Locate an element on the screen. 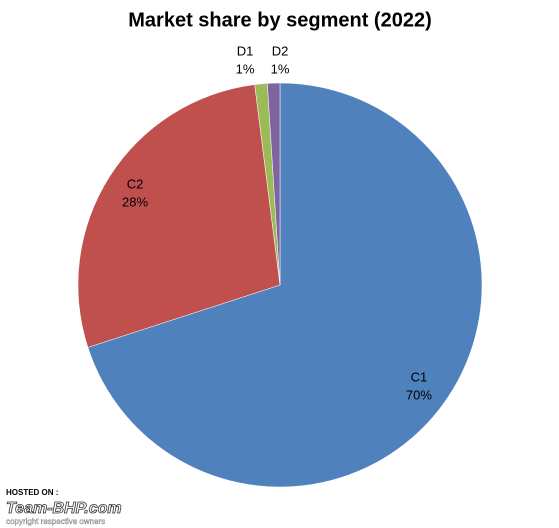  slice-category-label: C2 is located at coordinates (135, 183).